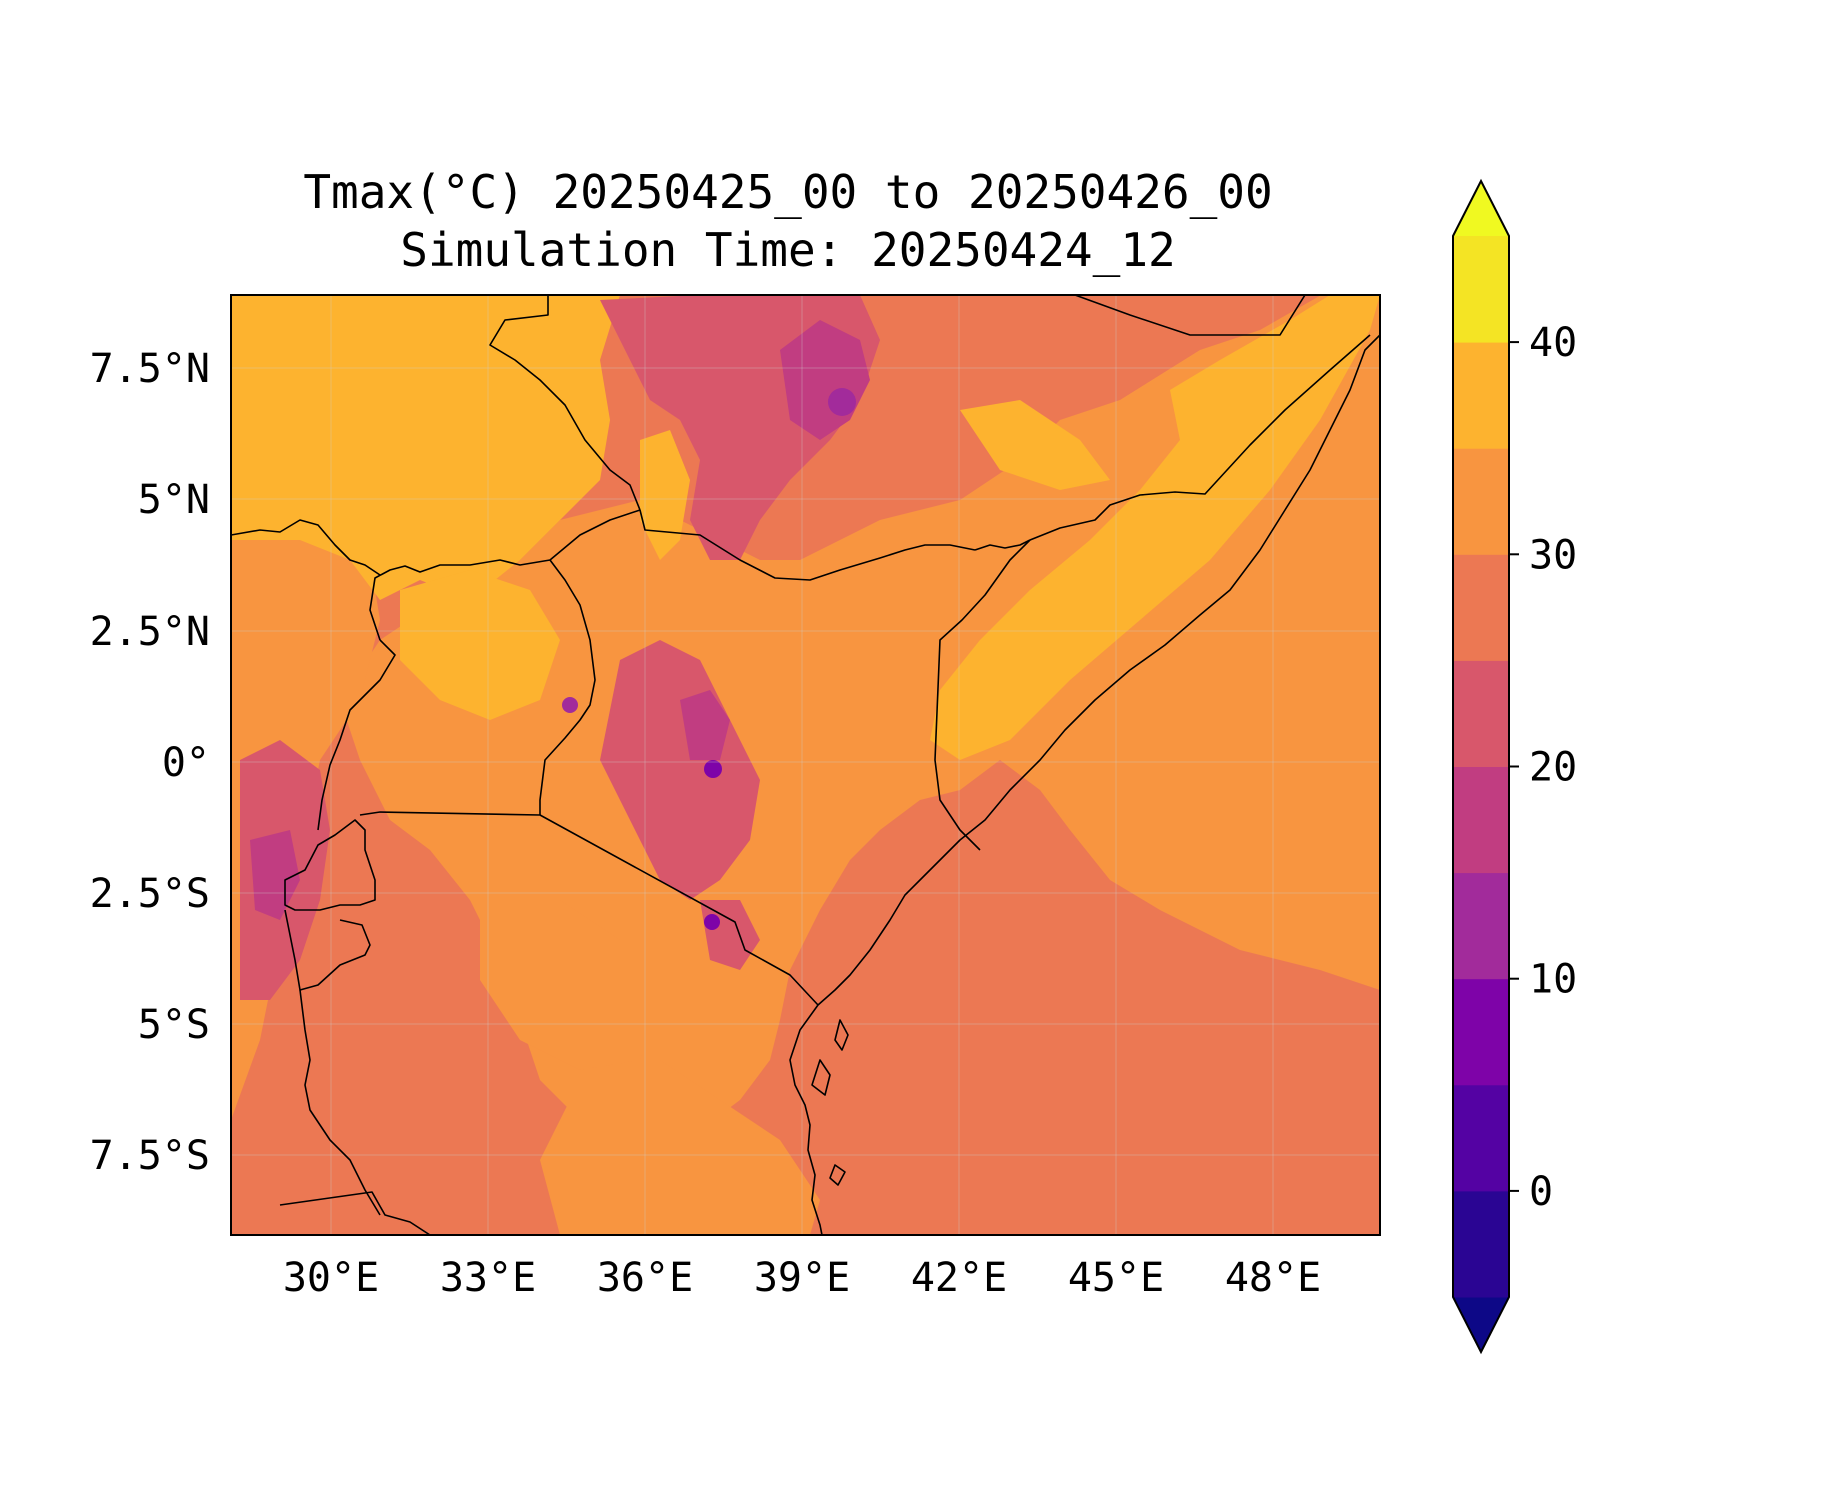  I want to click on field-35-40-uganda-north, so click(480, 645).